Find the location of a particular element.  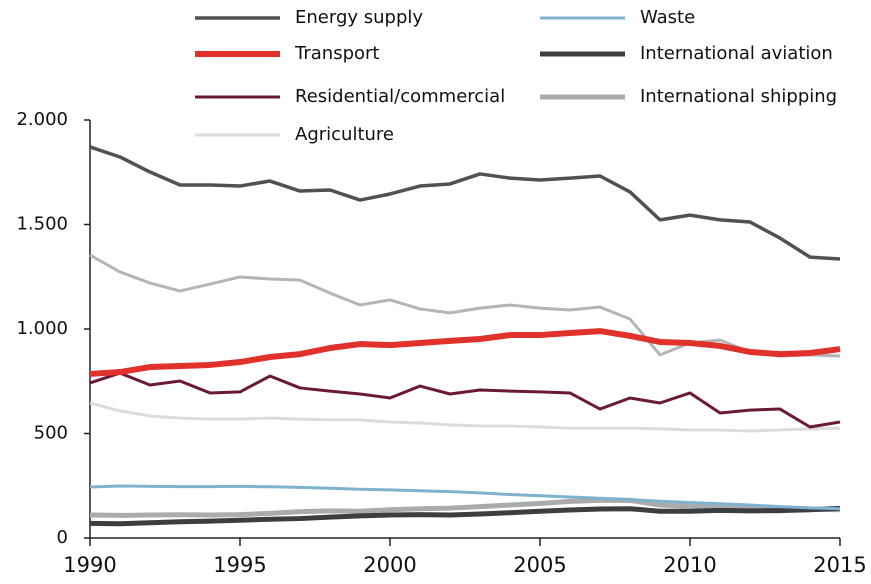

legend-label: Residential/commercial is located at coordinates (400, 96).